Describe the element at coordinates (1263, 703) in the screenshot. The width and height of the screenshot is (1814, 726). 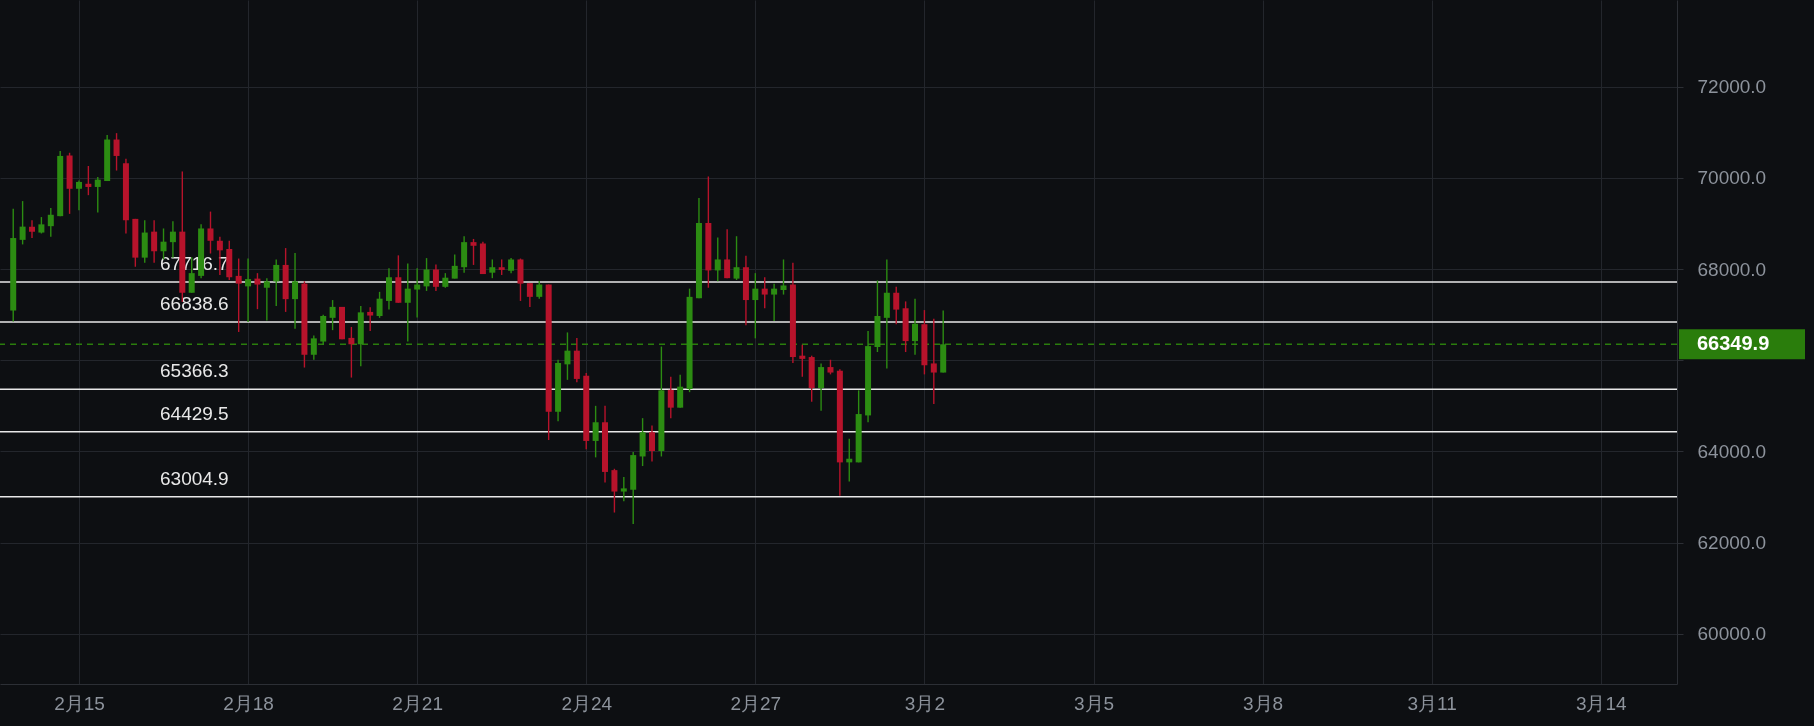
I see `x-tick-label: 3月8` at that location.